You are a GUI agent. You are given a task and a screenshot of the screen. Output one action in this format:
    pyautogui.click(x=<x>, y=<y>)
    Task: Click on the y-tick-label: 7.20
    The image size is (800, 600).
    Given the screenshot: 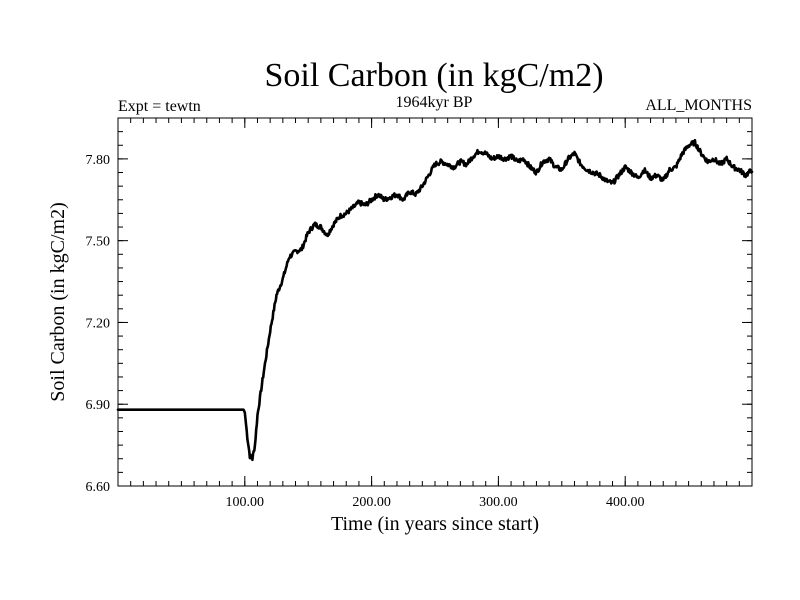 What is the action you would take?
    pyautogui.click(x=98, y=323)
    